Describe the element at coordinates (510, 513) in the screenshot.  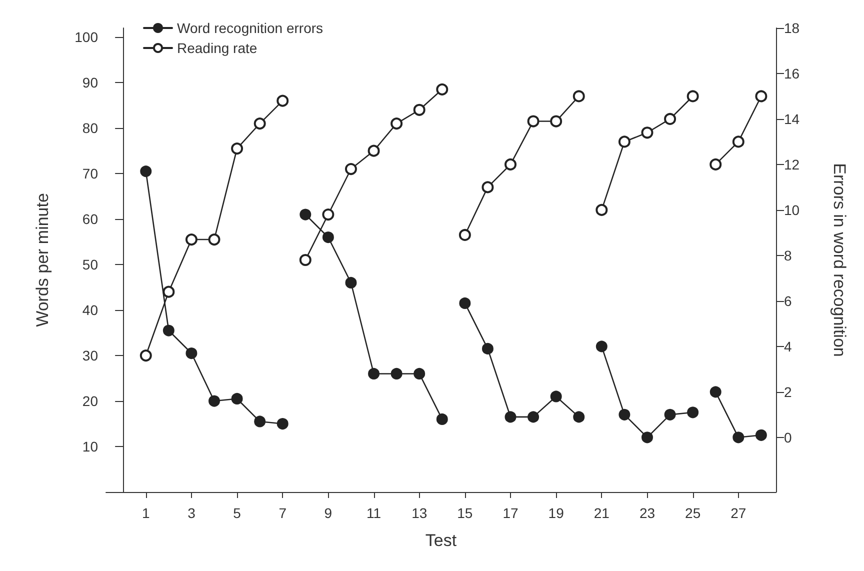
I see `x-tick-label: 17` at that location.